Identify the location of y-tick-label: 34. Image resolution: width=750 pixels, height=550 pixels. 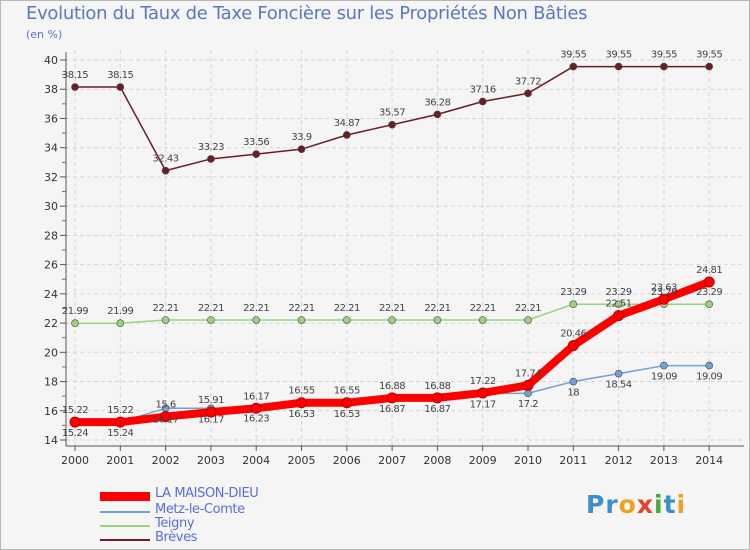
(51, 148).